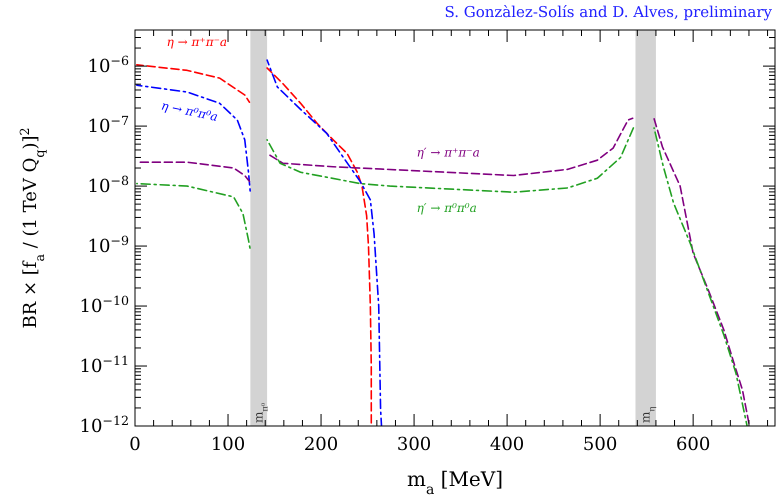 The width and height of the screenshot is (776, 496). What do you see at coordinates (108, 125) in the screenshot?
I see `y-tick-label: 10$^{−7}$` at bounding box center [108, 125].